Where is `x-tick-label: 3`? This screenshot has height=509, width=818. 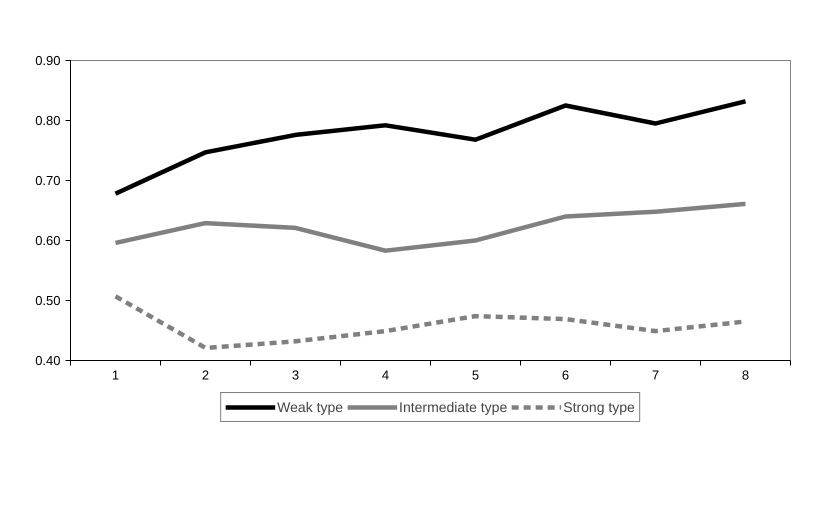
x-tick-label: 3 is located at coordinates (296, 375).